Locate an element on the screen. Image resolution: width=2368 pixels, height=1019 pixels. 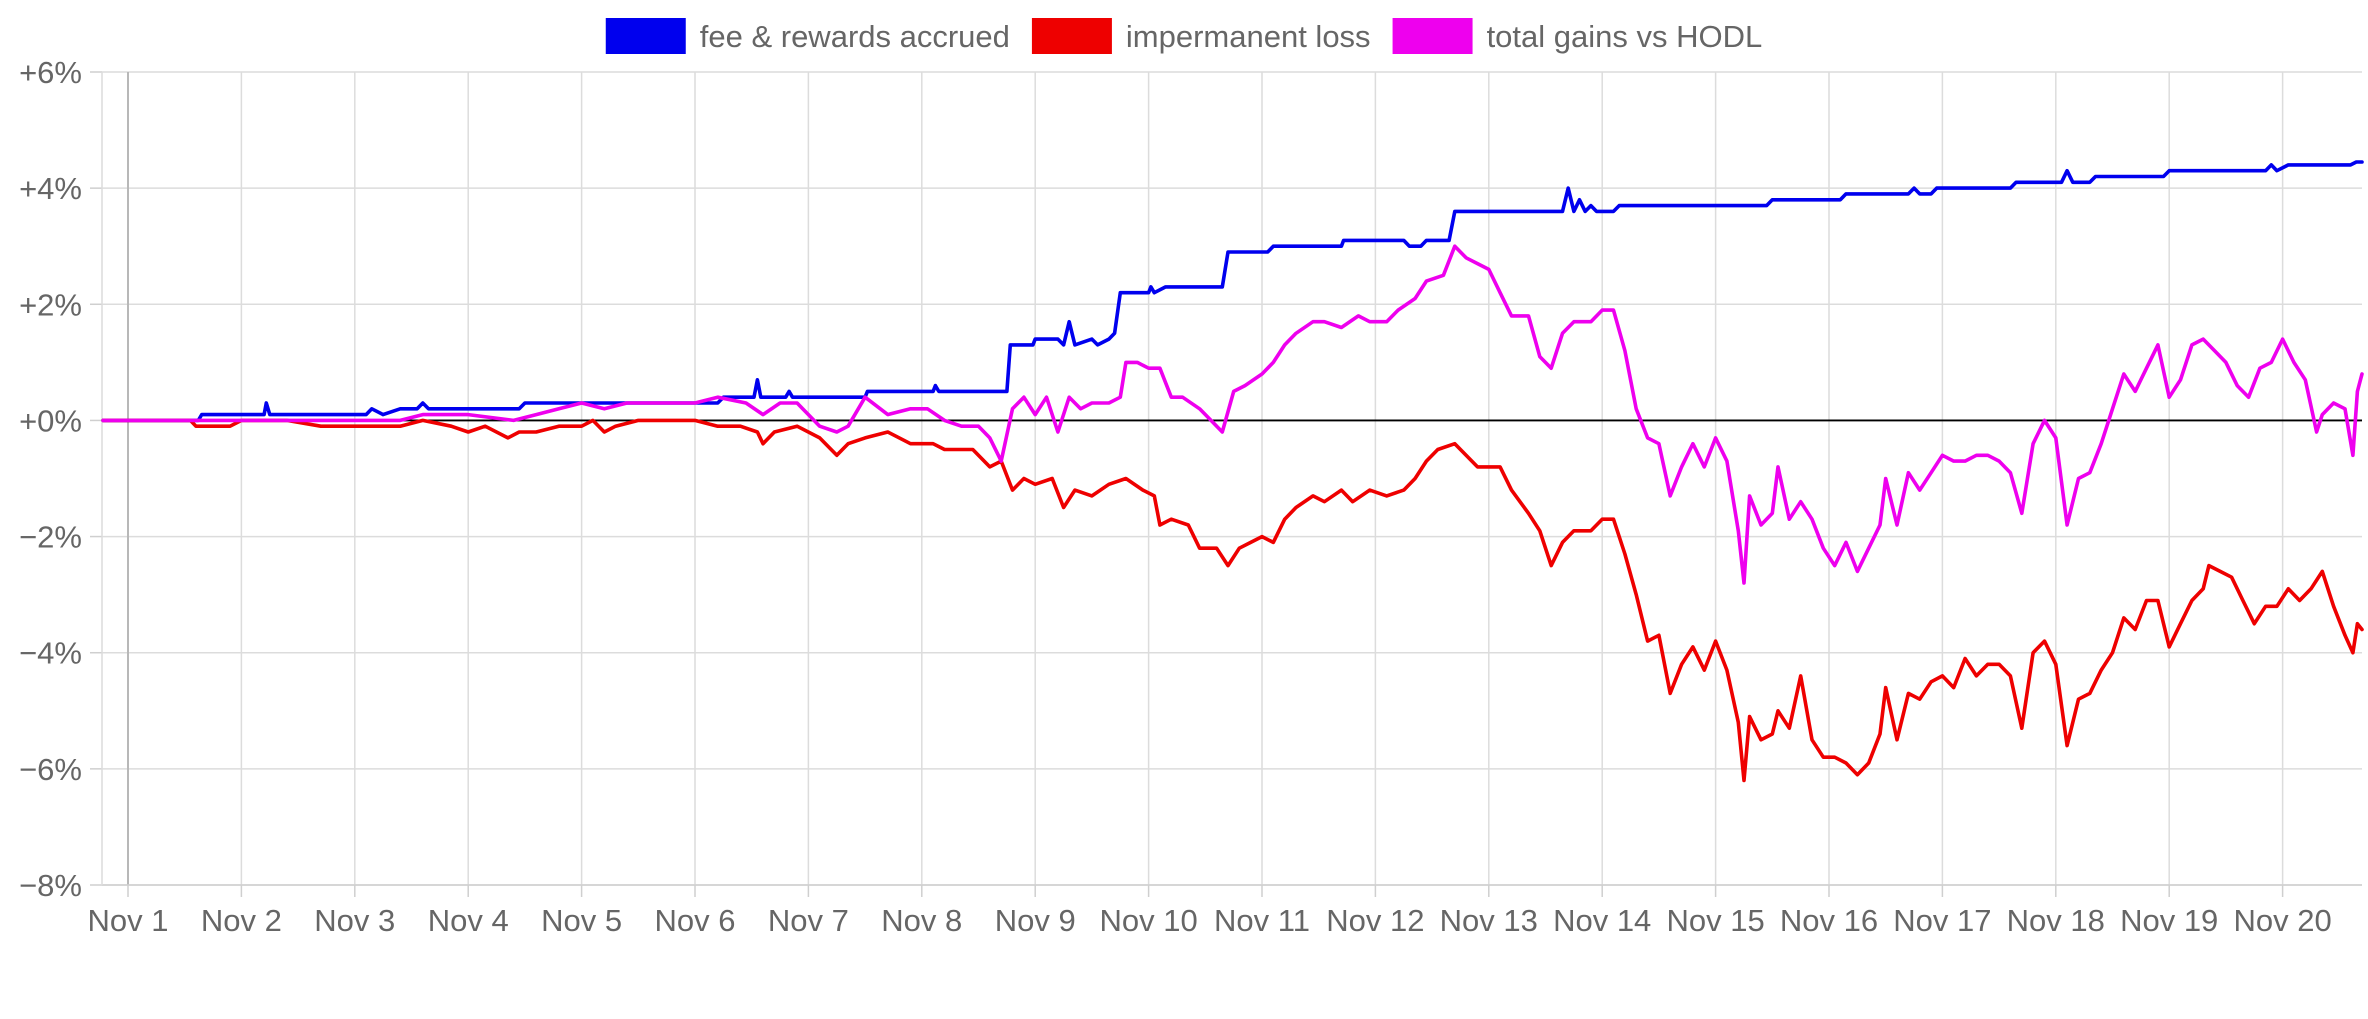
y-tick-label: −8% is located at coordinates (50, 885).